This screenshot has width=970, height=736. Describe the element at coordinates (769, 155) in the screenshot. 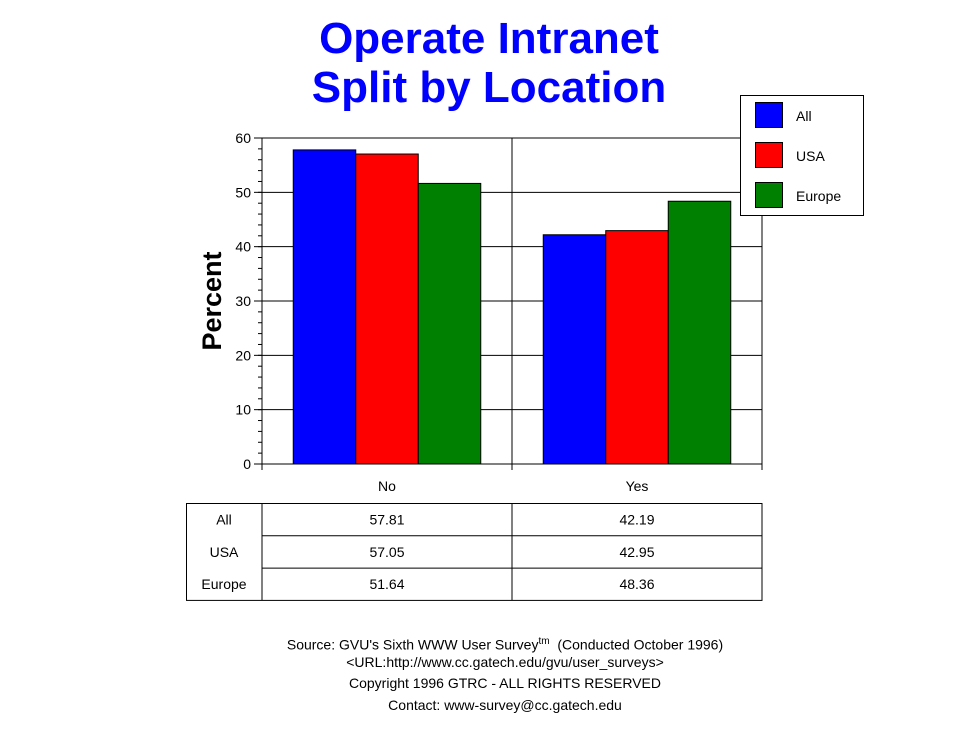

I see `legend-swatch-usa` at that location.